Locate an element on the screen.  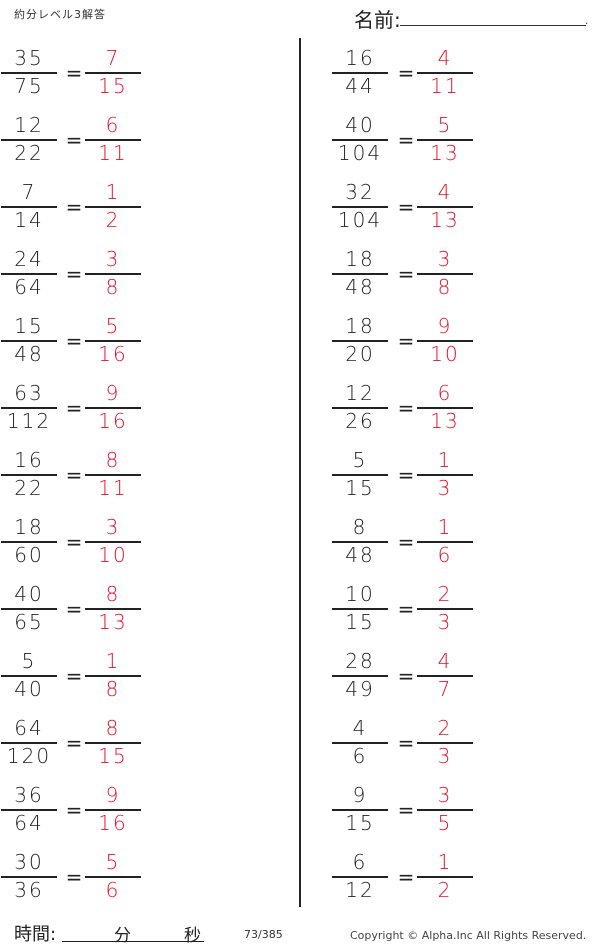
question-denominator: 48 is located at coordinates (29, 354).